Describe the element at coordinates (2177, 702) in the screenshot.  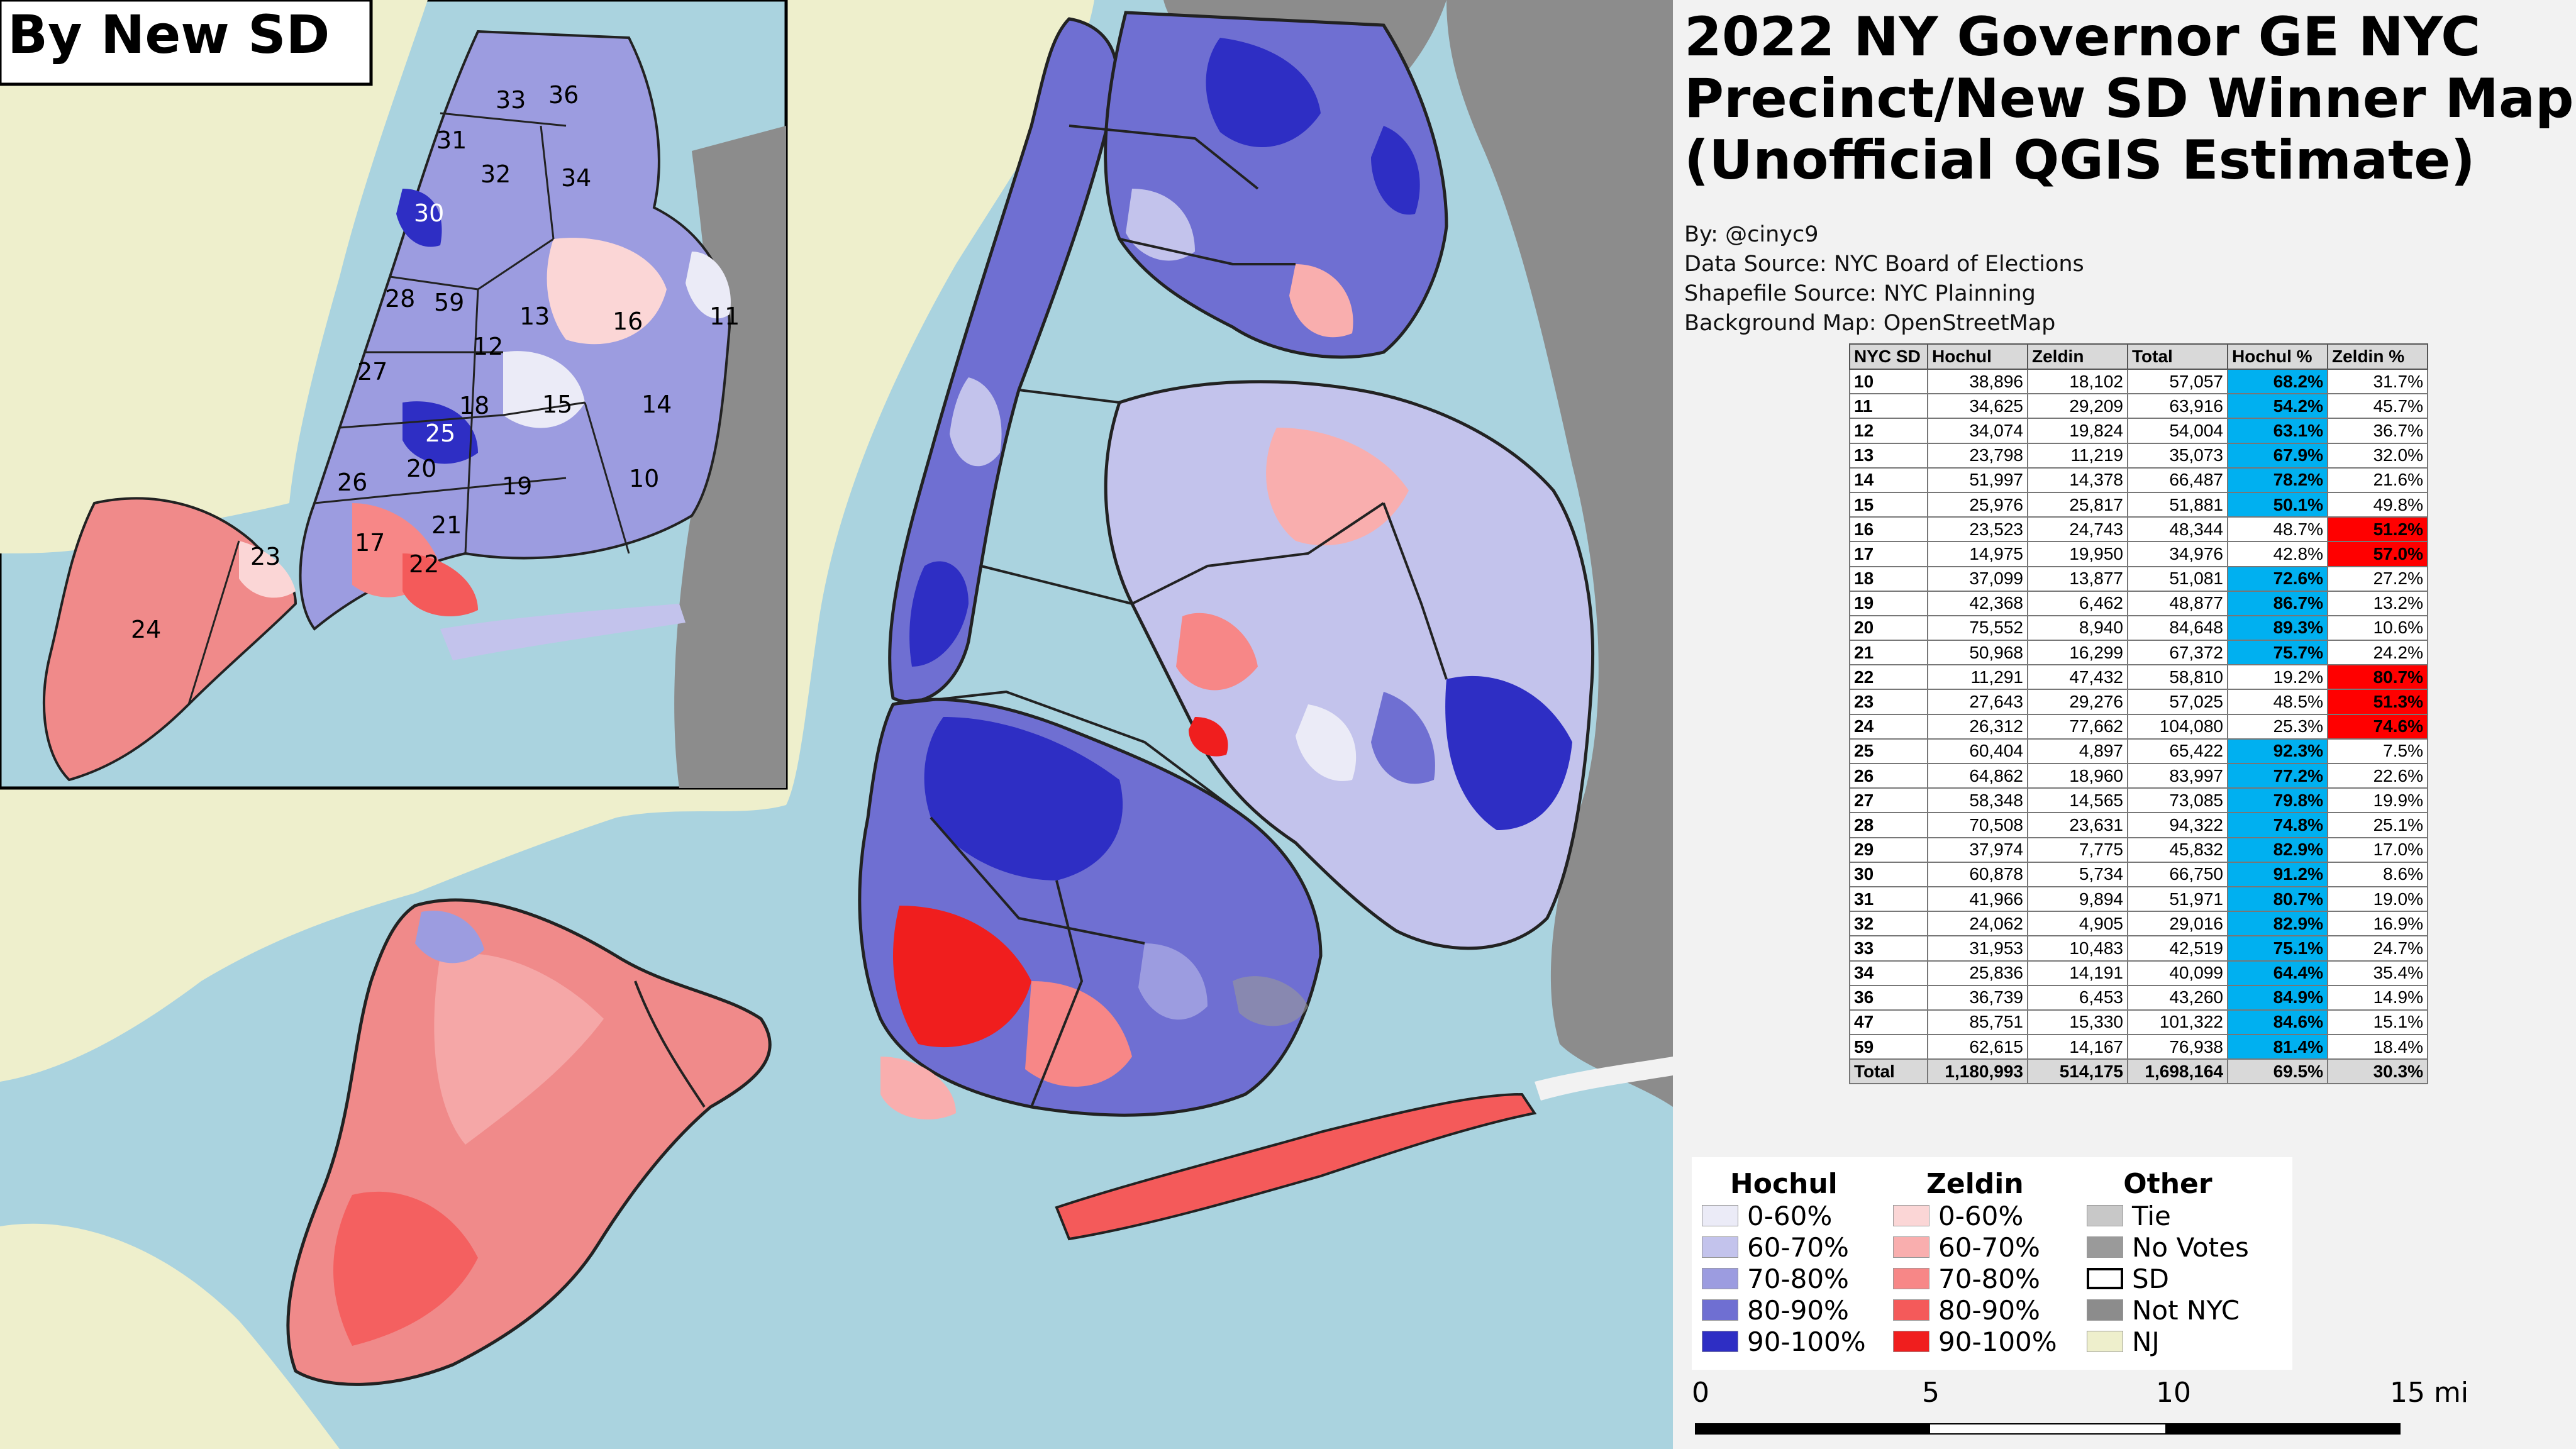
I see `table-cell-total: 57,025` at that location.